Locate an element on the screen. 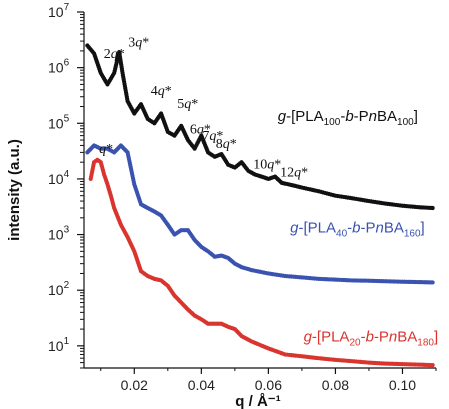 Image resolution: width=449 pixels, height=409 pixels. y-tick-label: 10⁴ is located at coordinates (59, 178).